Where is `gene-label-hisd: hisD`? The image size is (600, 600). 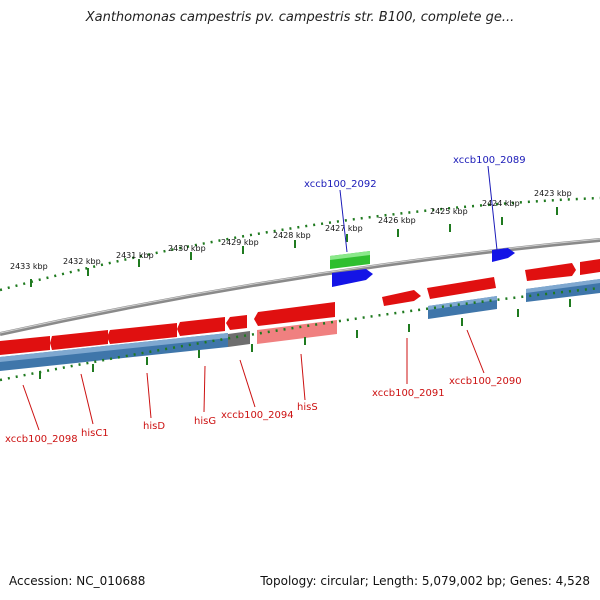
gene-label-hisd: hisD is located at coordinates (154, 426).